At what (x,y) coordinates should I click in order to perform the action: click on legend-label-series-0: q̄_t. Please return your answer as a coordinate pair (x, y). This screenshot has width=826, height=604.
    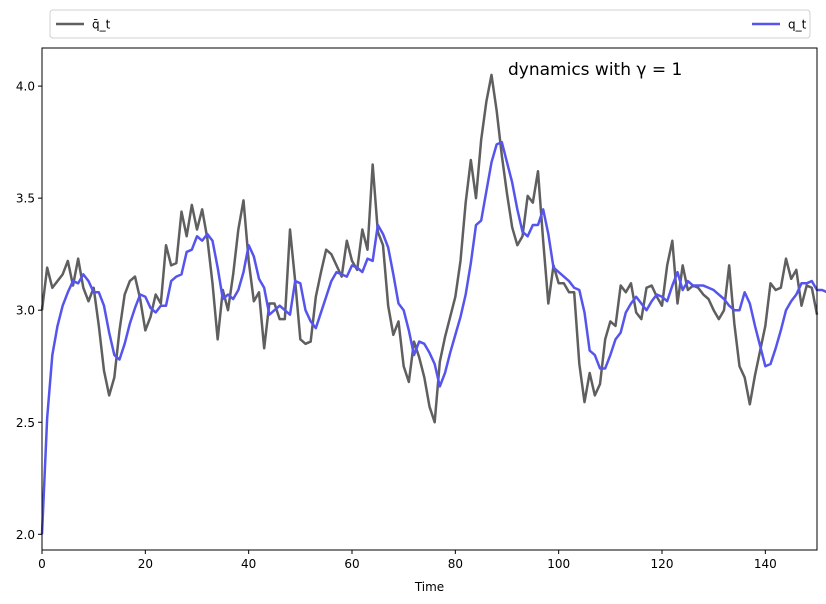
    Looking at the image, I should click on (101, 25).